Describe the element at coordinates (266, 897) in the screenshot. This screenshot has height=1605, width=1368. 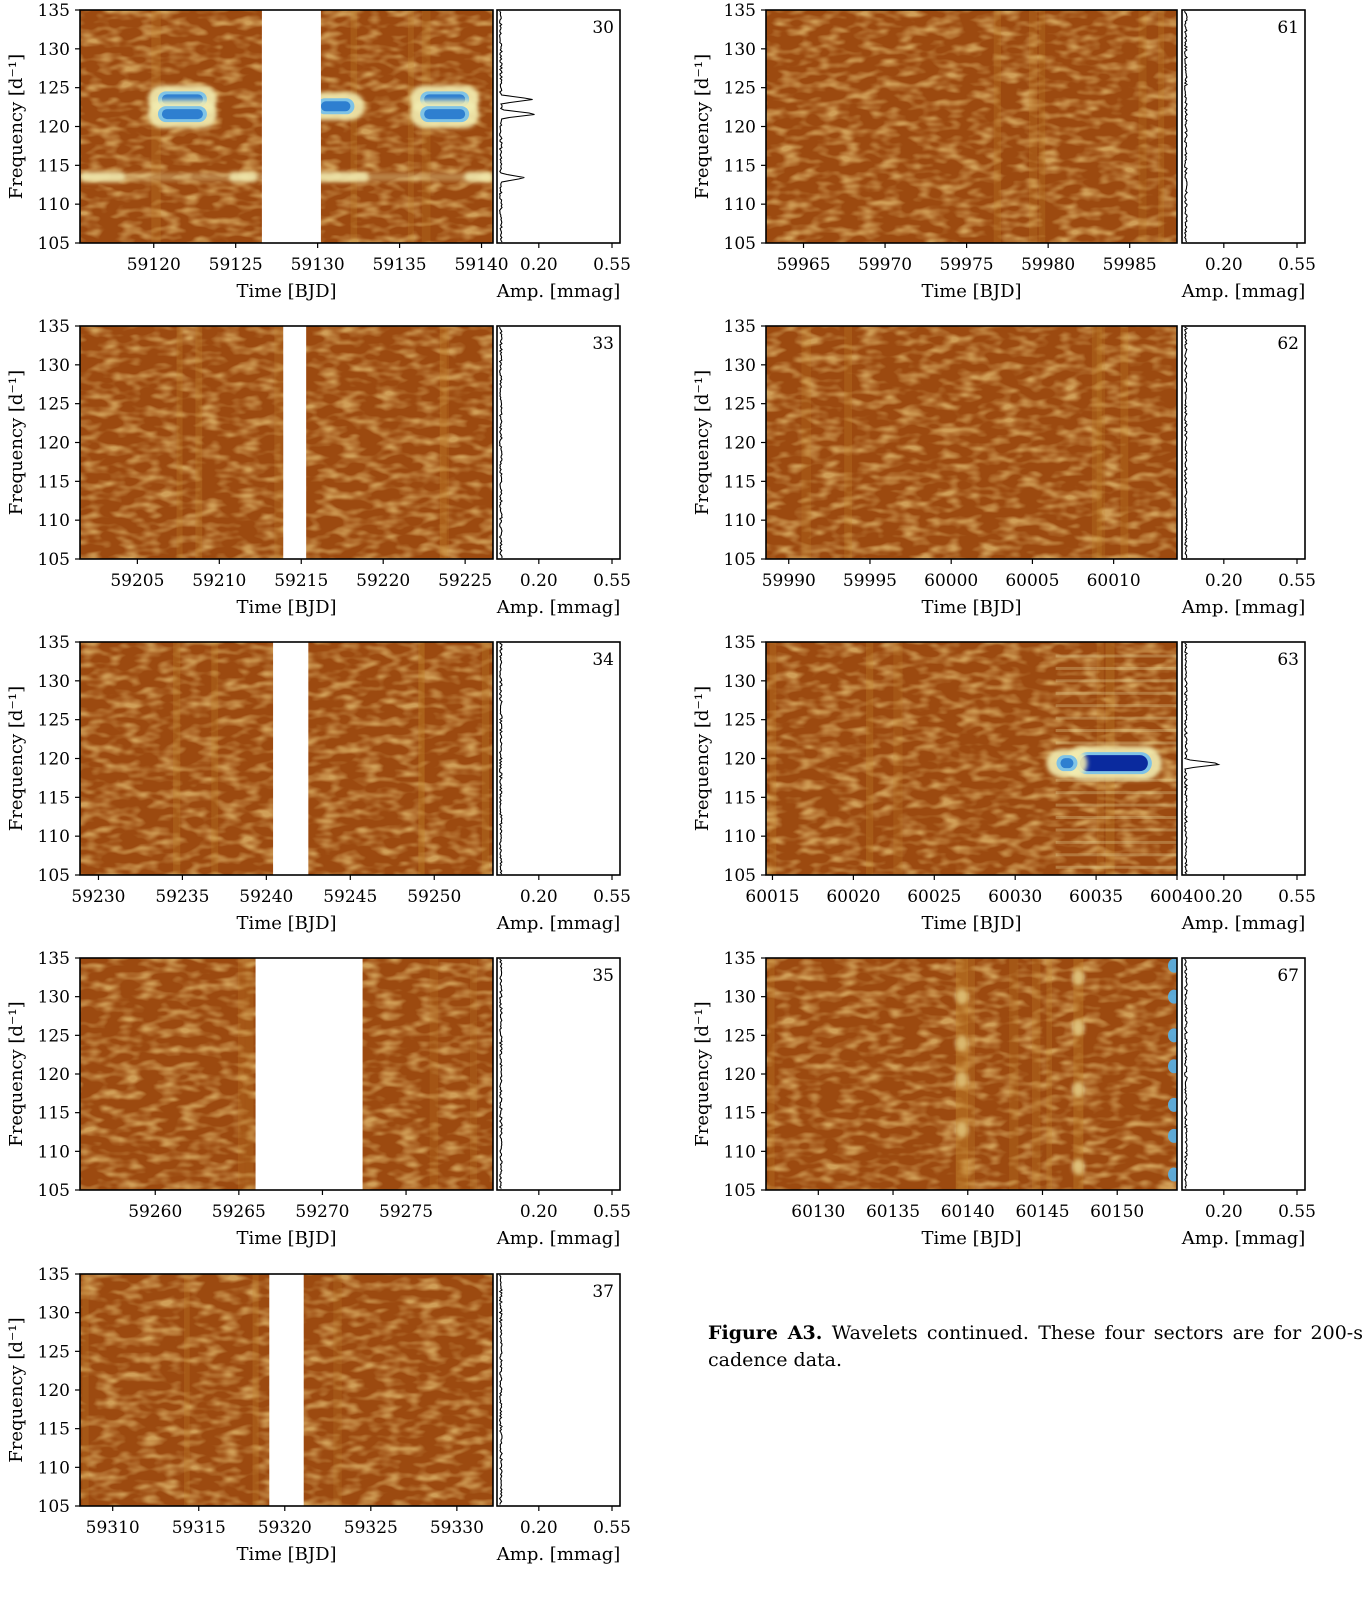
I see `x-tick-label: 59240` at that location.